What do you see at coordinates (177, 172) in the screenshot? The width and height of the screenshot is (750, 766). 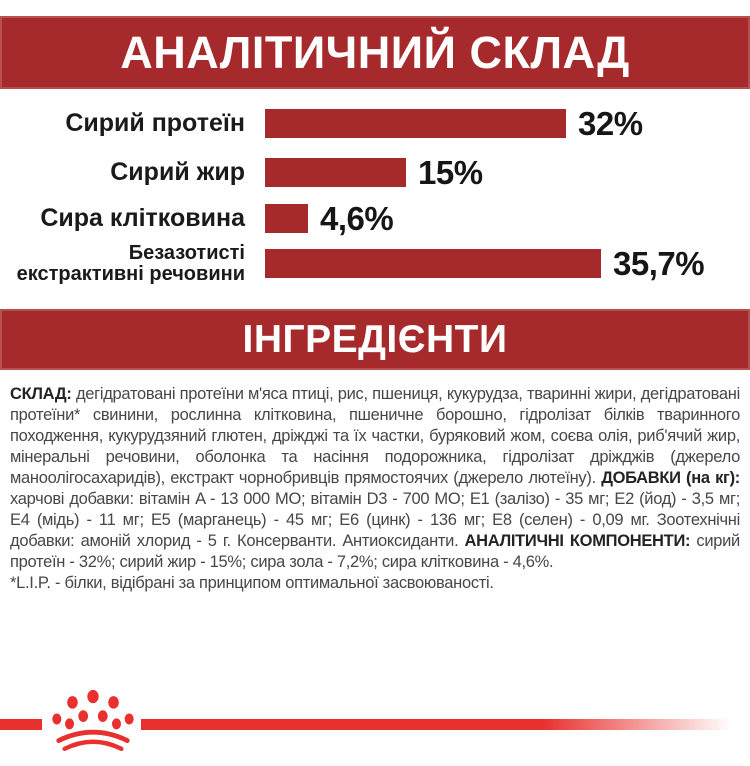 I see `bar-label-crude-fat: Сирий жир` at bounding box center [177, 172].